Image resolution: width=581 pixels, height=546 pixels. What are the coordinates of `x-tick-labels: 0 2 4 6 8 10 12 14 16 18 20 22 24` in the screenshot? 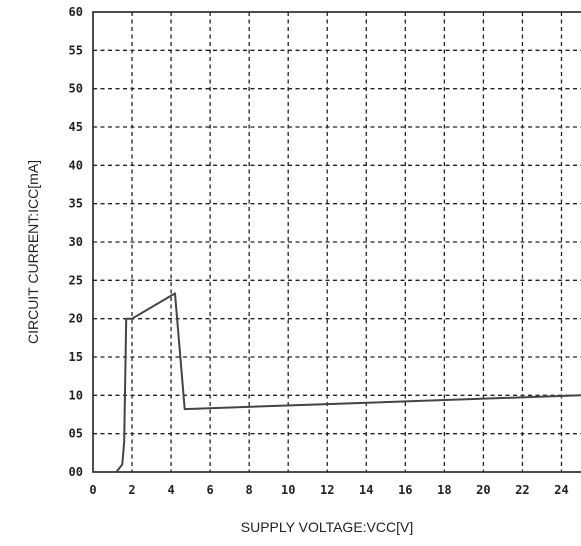 It's located at (328, 490).